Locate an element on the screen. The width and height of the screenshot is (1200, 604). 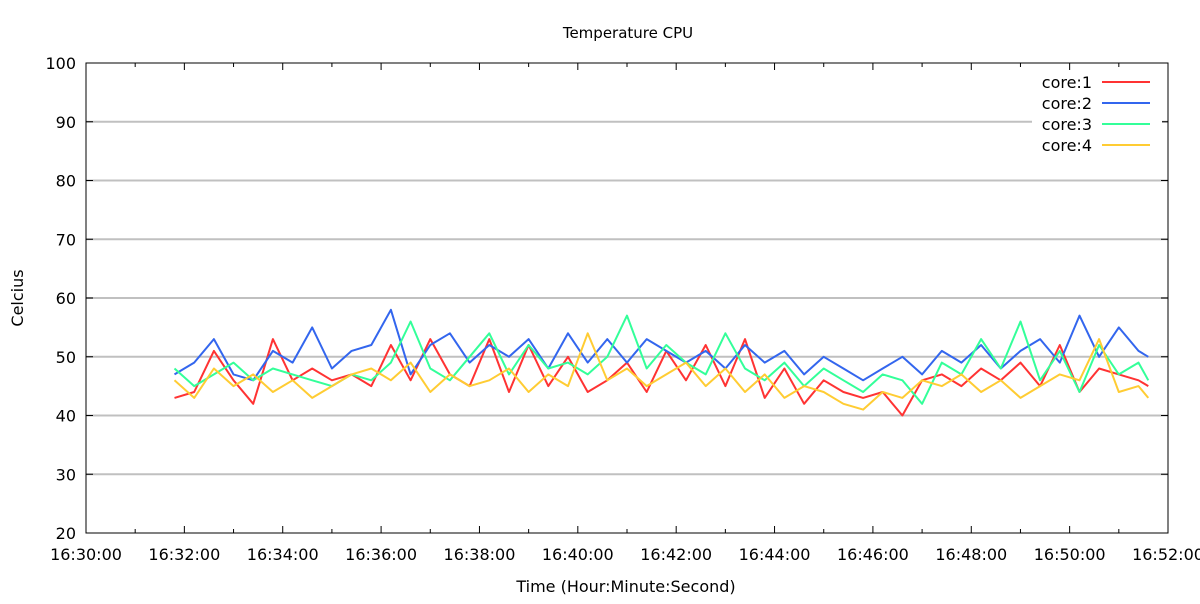
x-tick-label: 16:34:00 is located at coordinates (283, 554).